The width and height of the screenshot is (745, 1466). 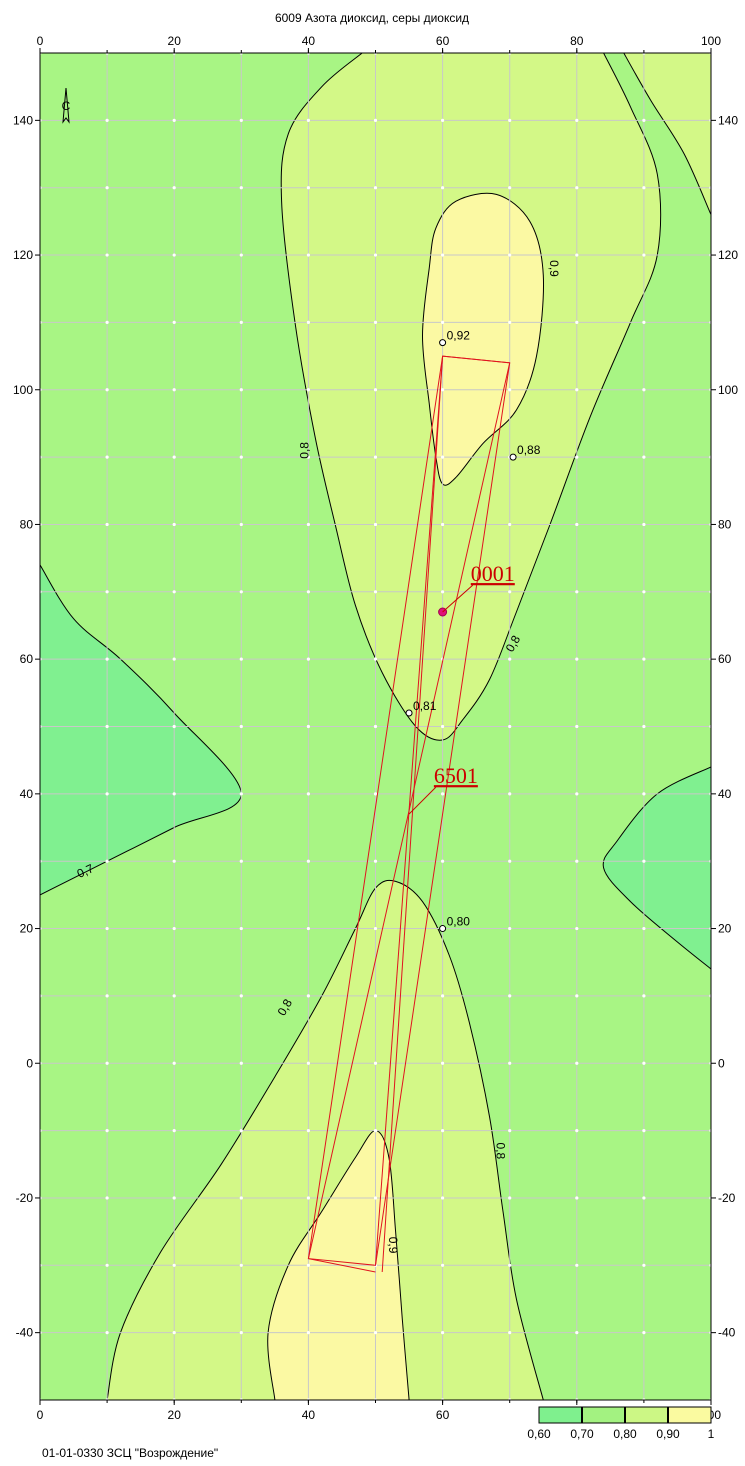 What do you see at coordinates (29, 1063) in the screenshot?
I see `y-tick-left: 0` at bounding box center [29, 1063].